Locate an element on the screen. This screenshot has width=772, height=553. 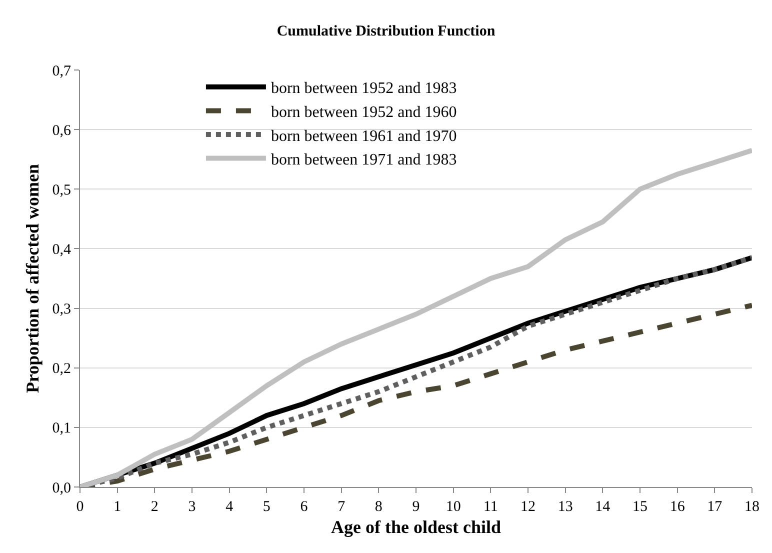
x-tick-label: 6 is located at coordinates (304, 507).